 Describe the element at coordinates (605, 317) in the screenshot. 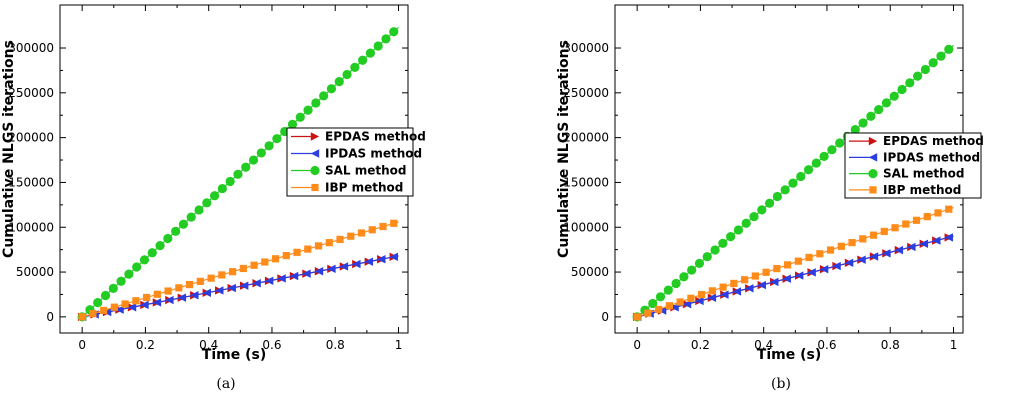

I see `y-tick-label: 0` at that location.